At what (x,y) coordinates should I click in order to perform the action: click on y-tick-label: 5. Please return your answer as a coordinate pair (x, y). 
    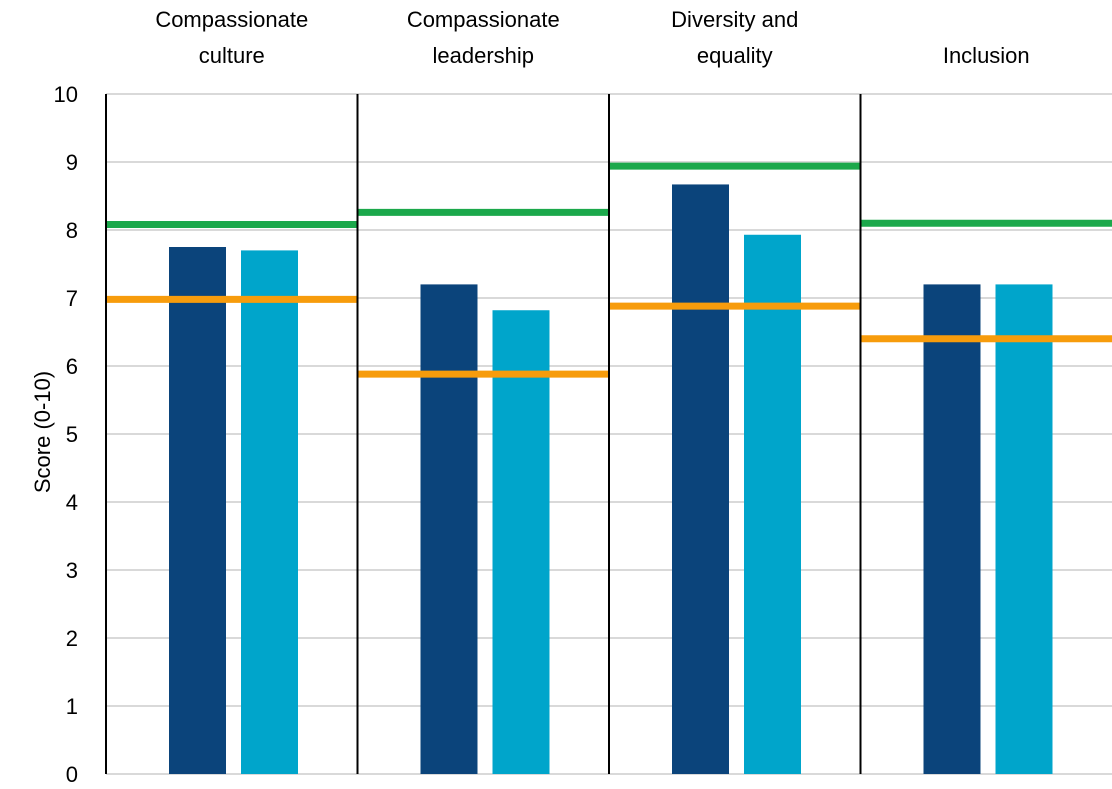
    Looking at the image, I should click on (72, 434).